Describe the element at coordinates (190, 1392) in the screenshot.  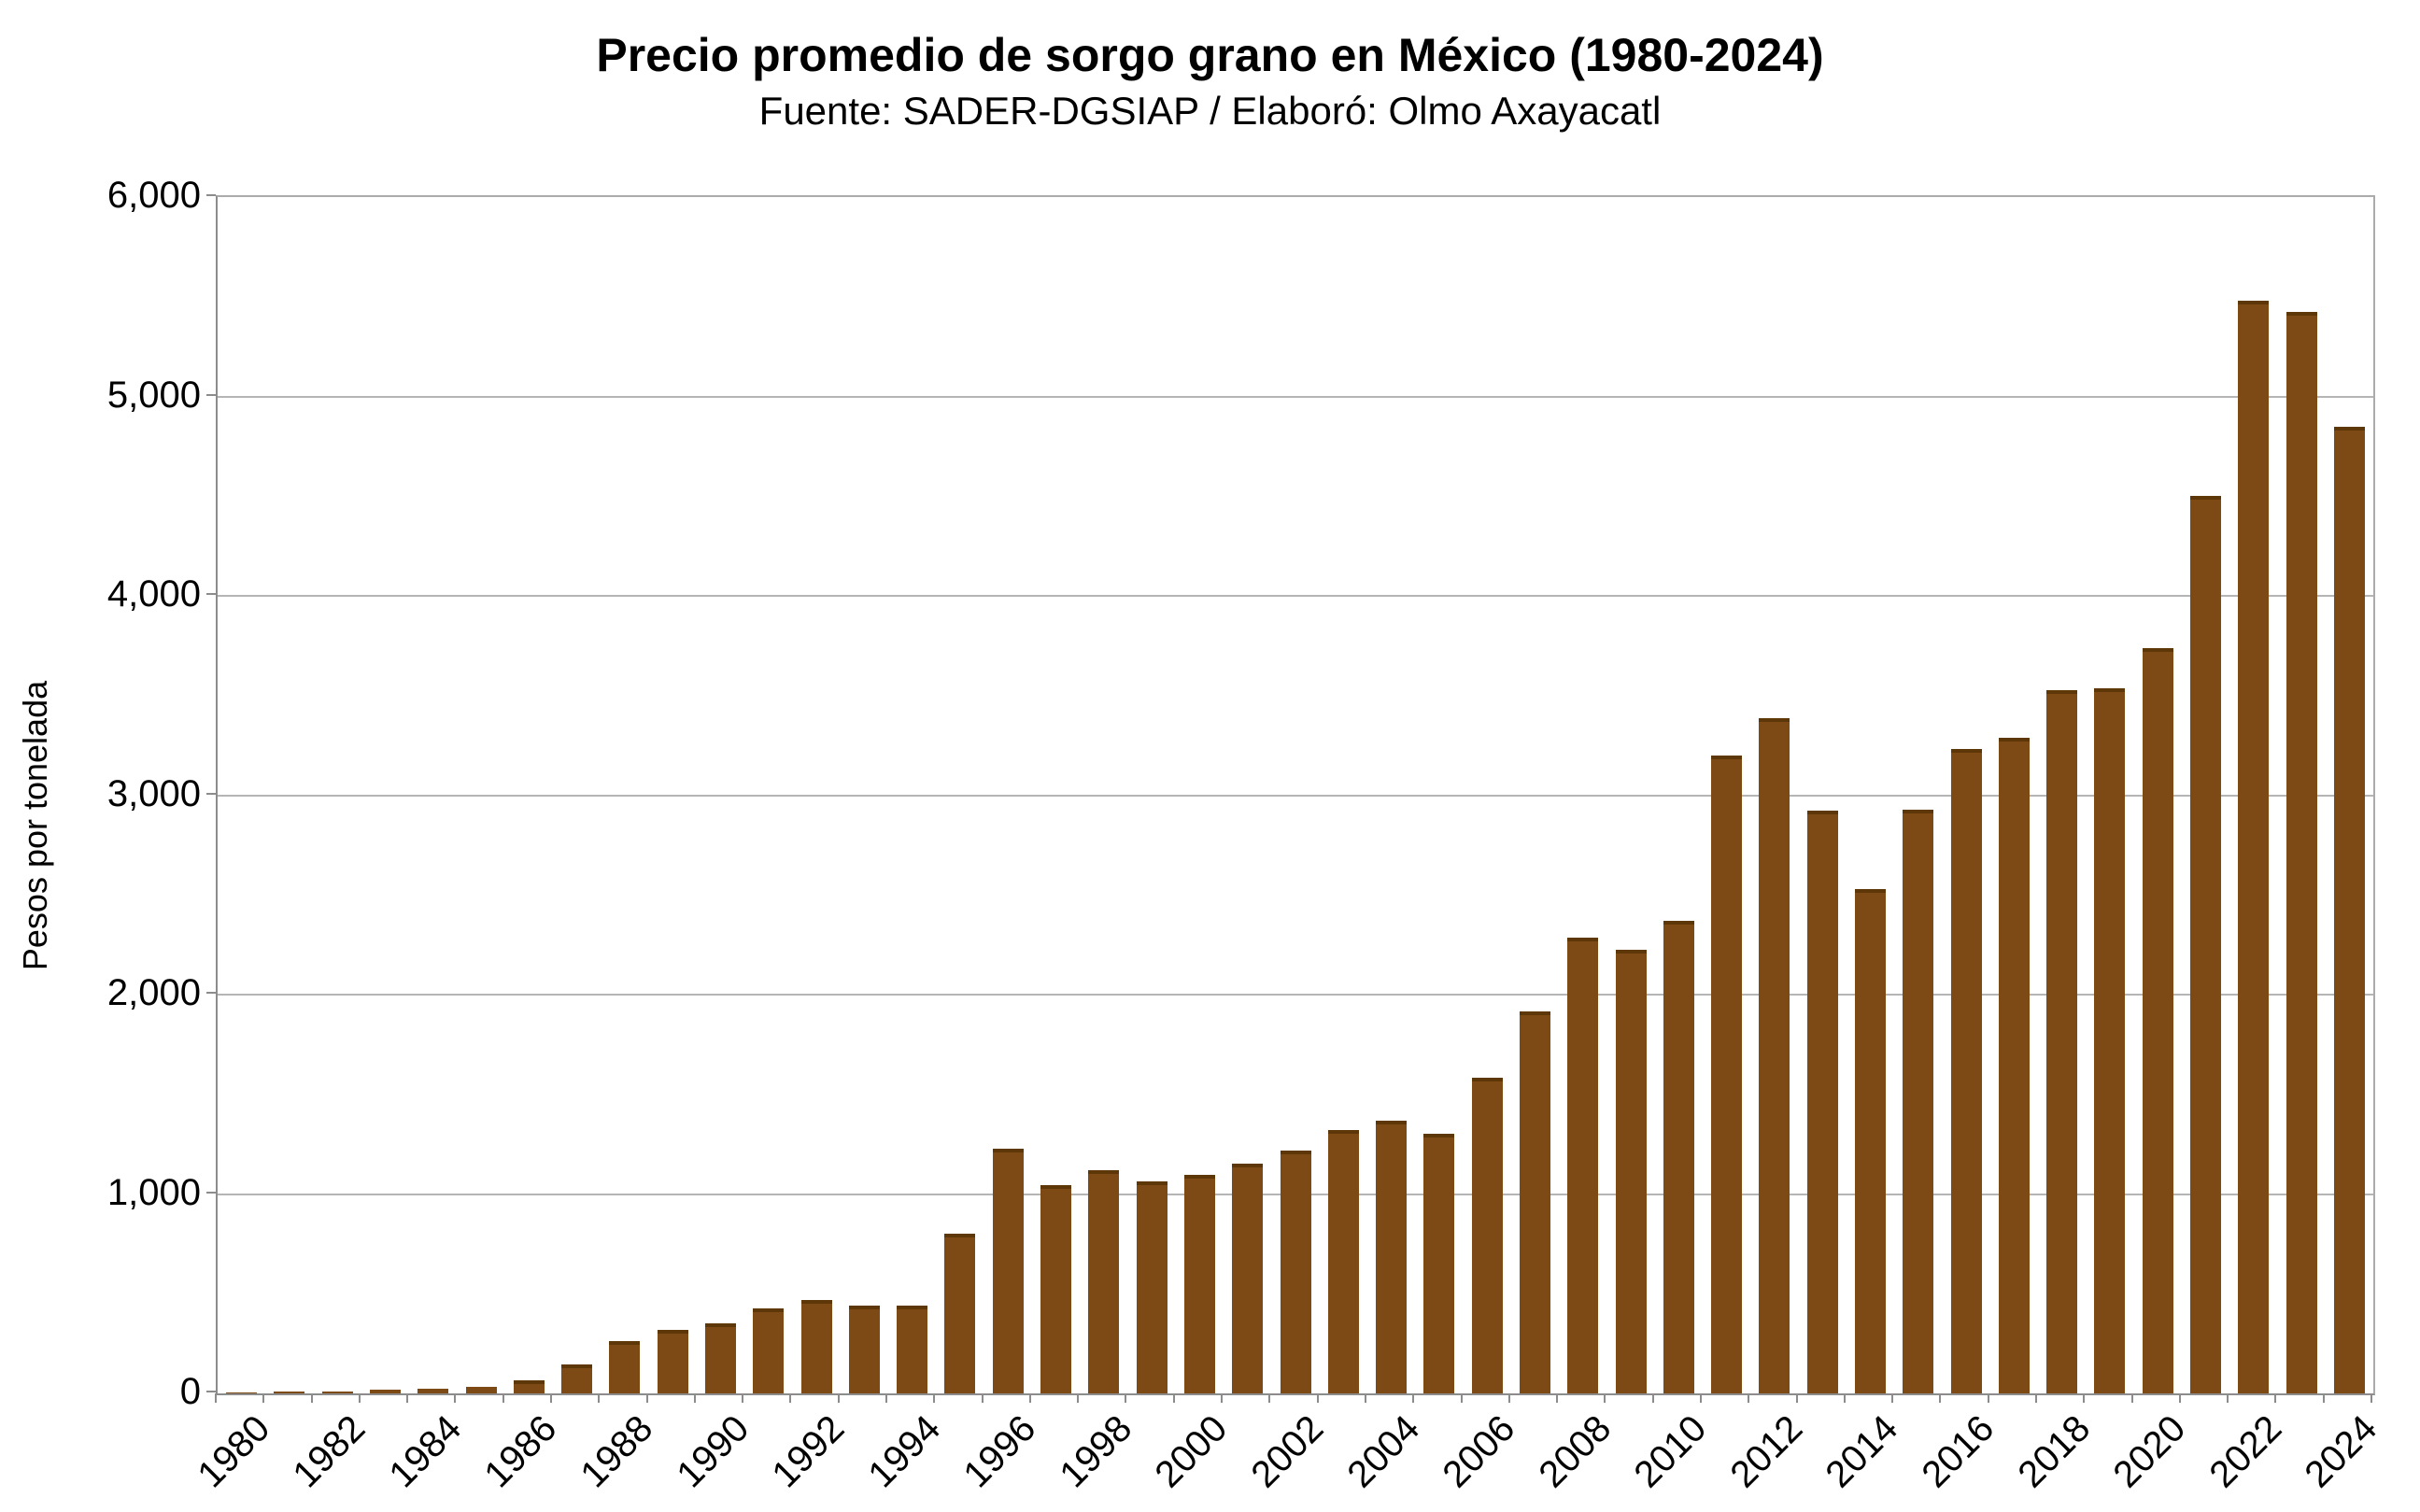
I see `y-tick-label-0: 0` at that location.